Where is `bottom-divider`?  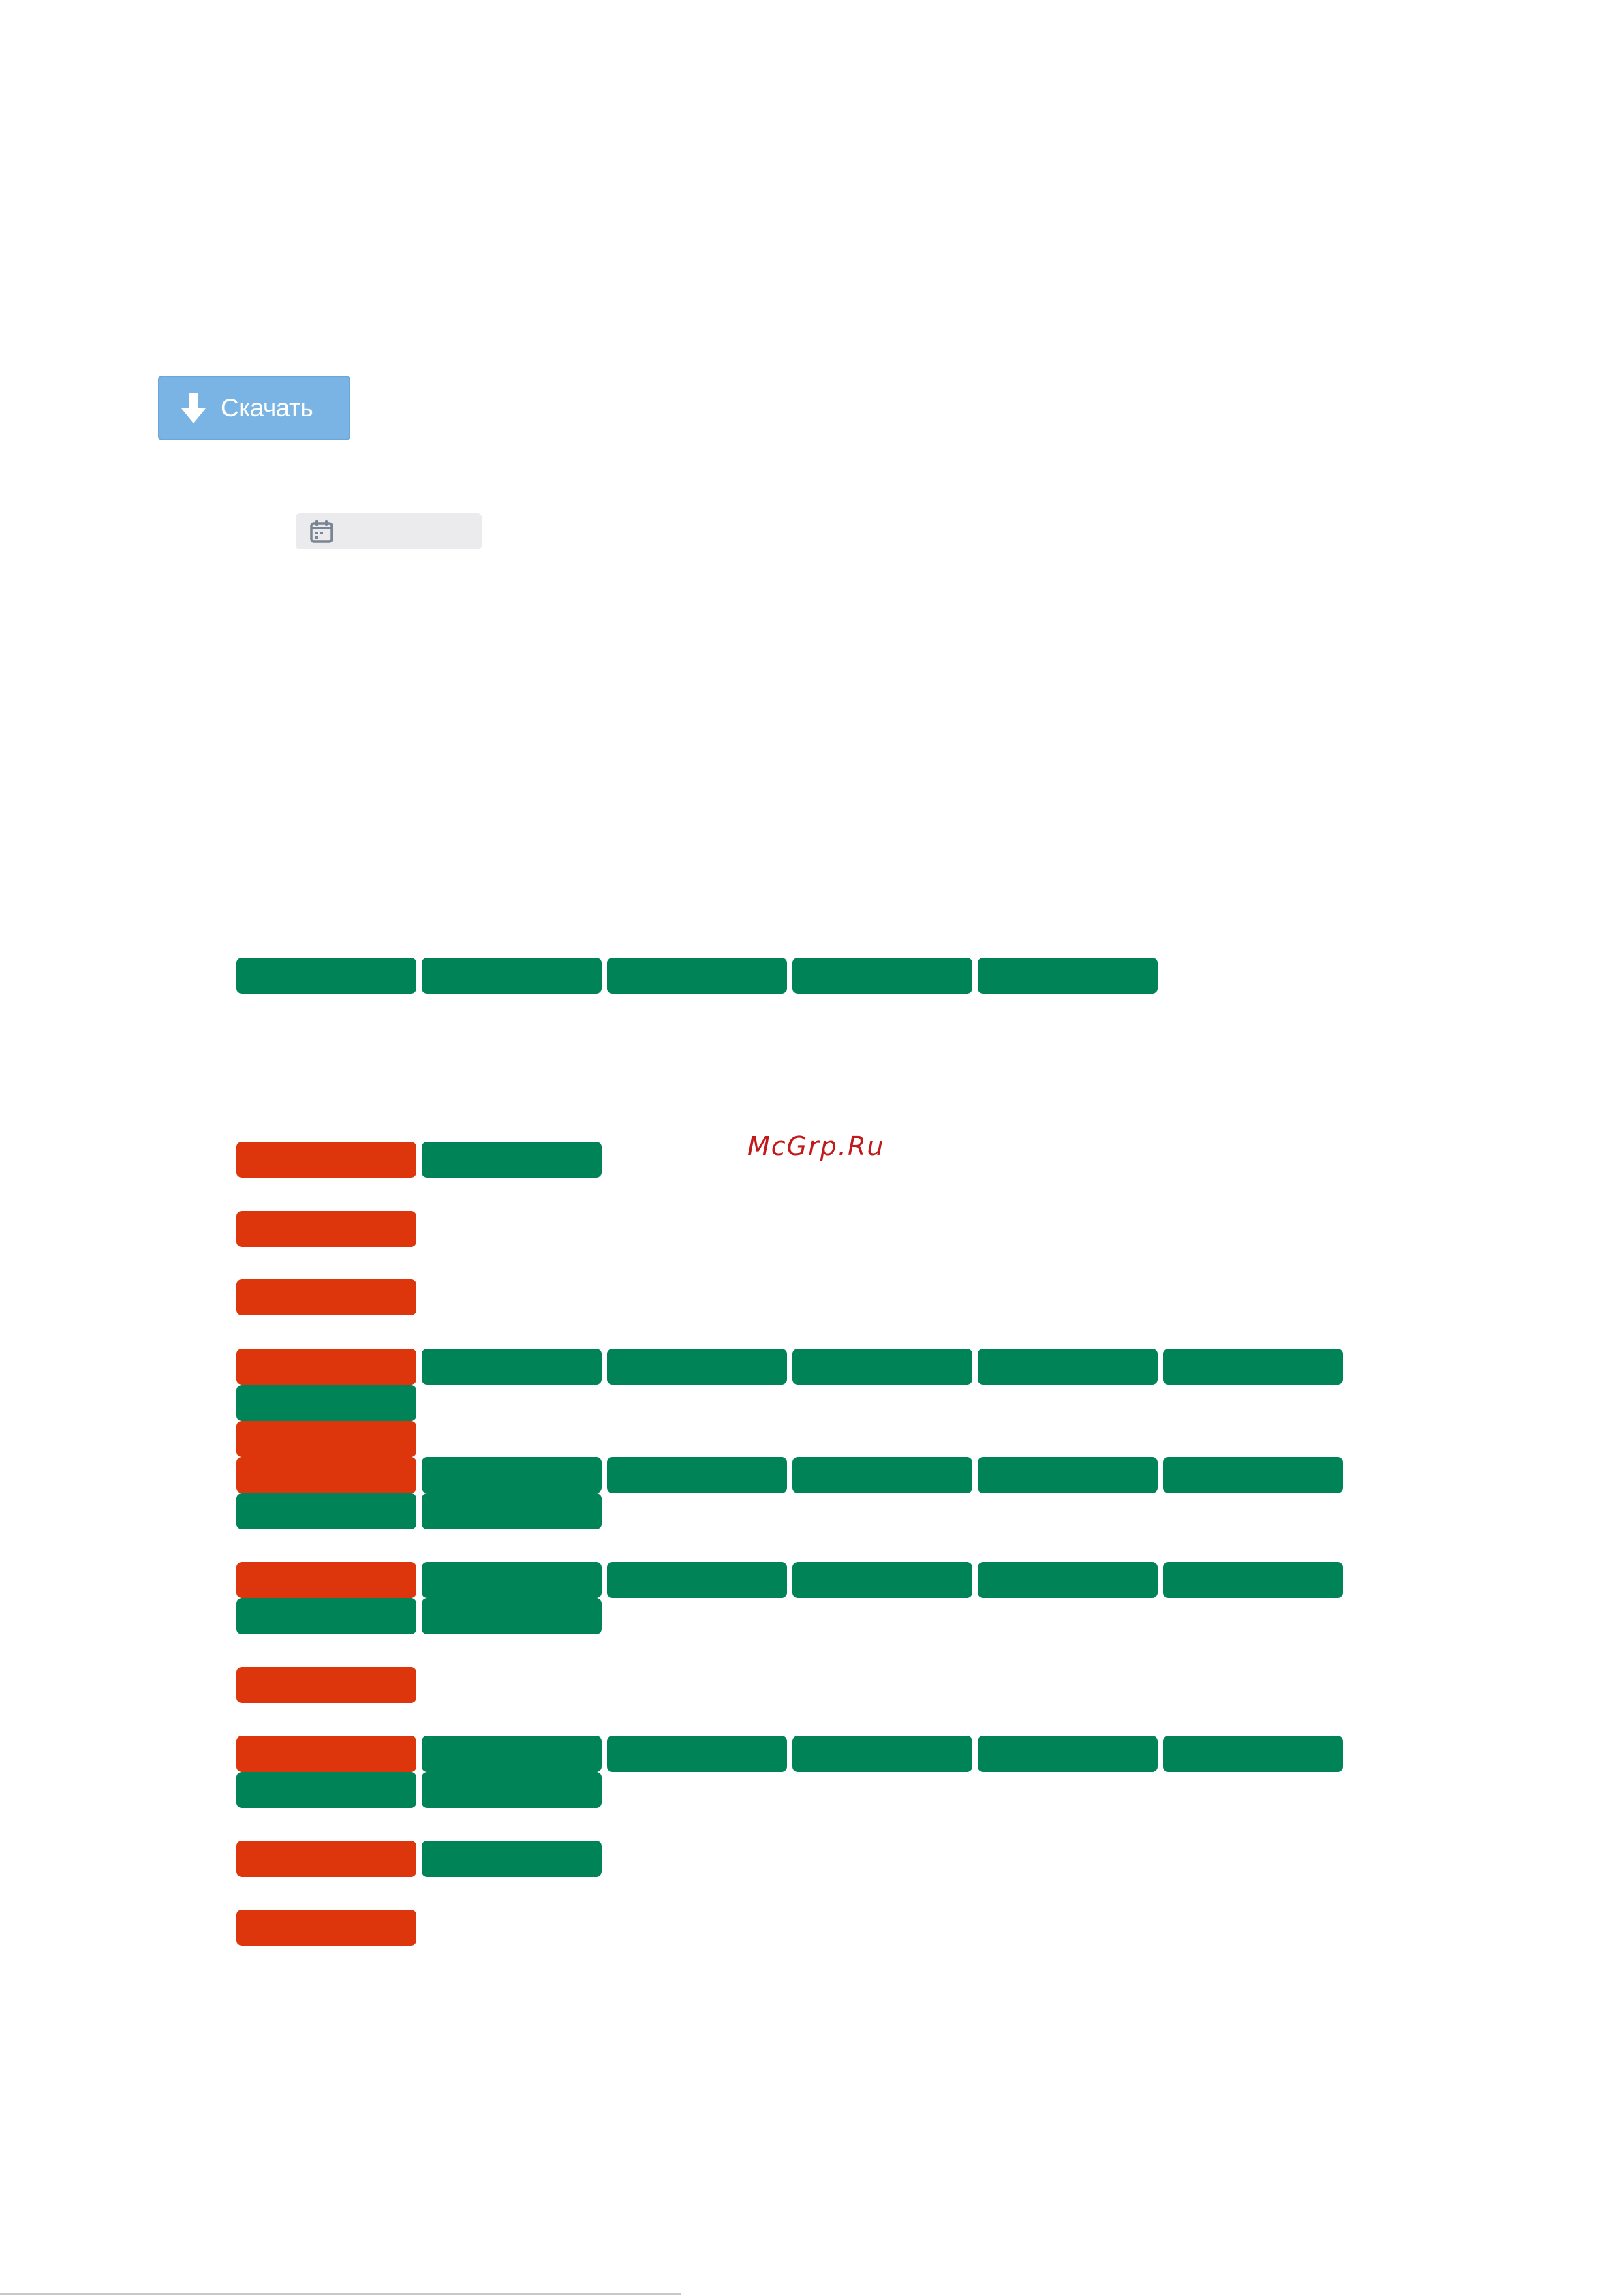
bottom-divider is located at coordinates (340, 2294).